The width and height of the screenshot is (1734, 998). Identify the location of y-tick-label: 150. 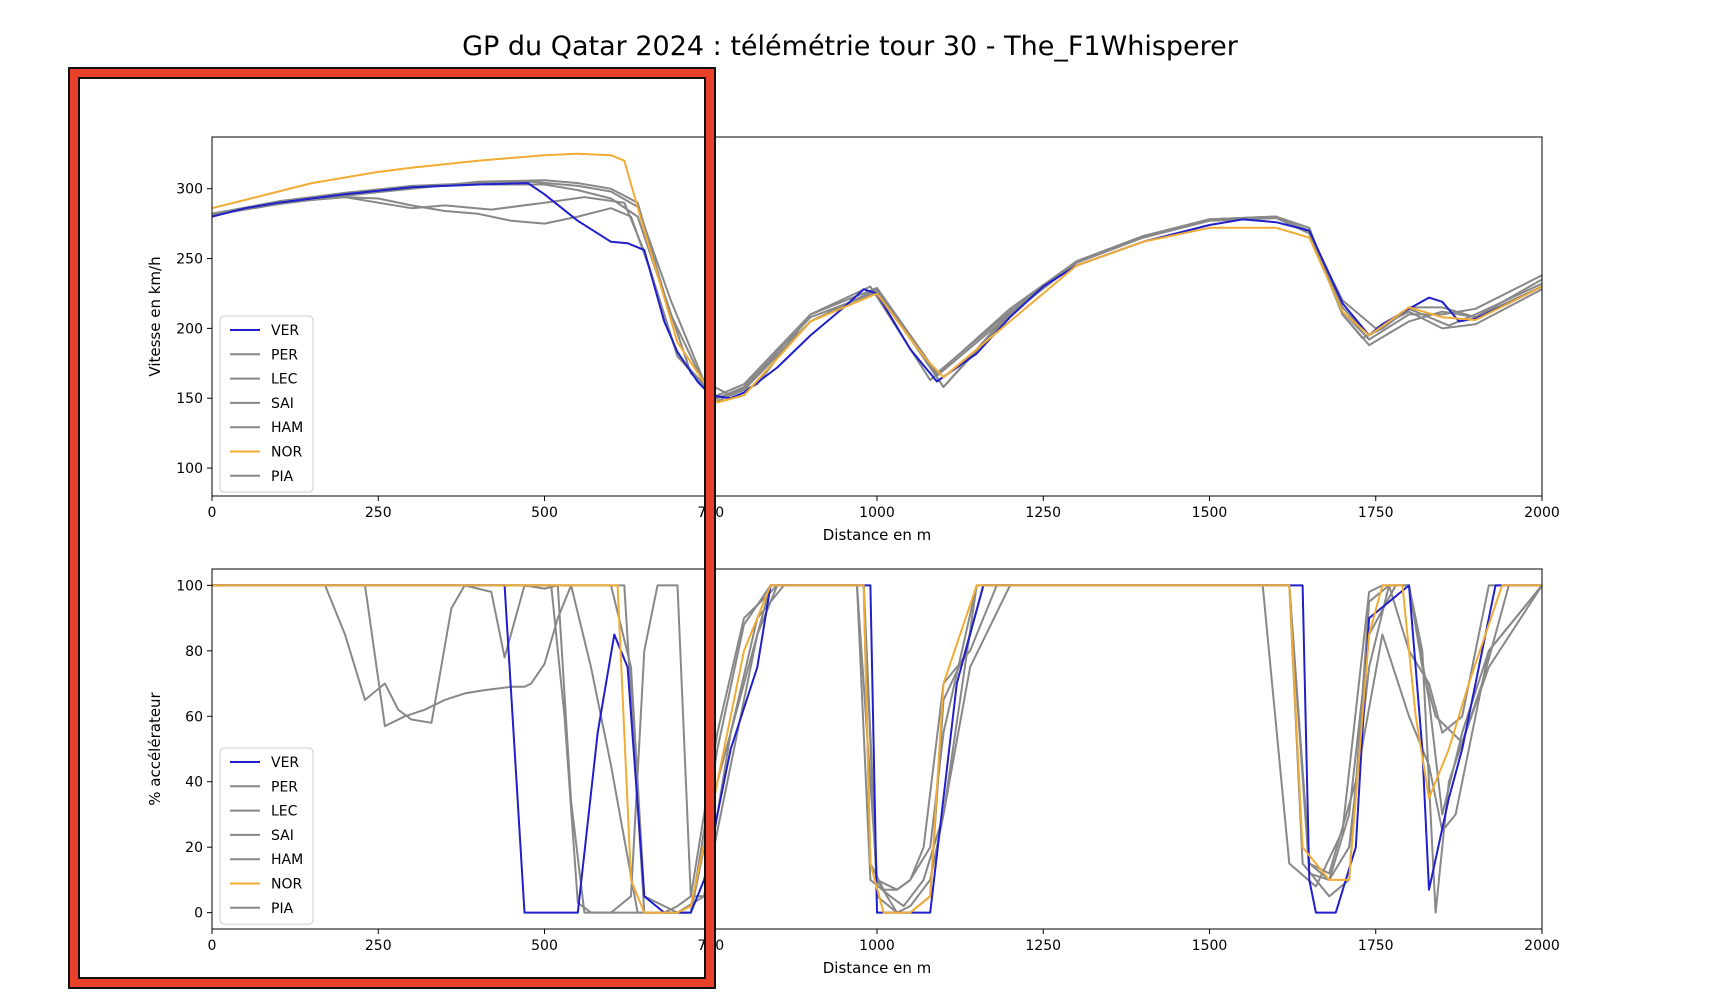
(189, 399).